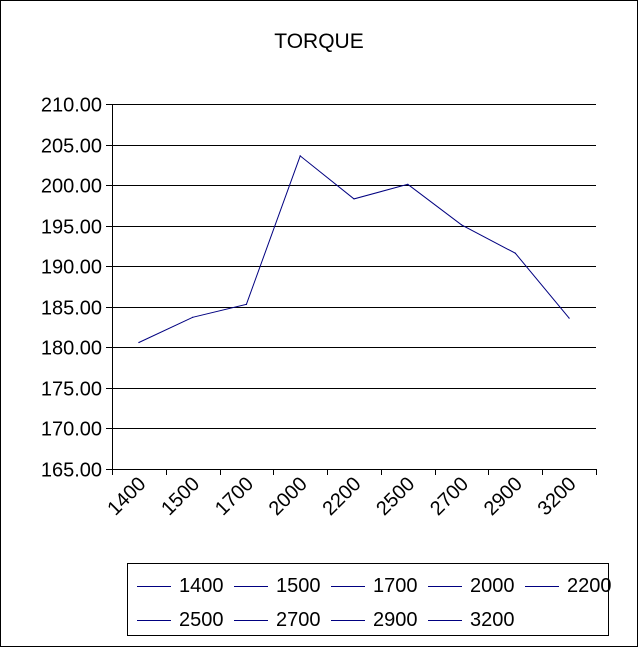 This screenshot has width=638, height=647. Describe the element at coordinates (71, 147) in the screenshot. I see `y-tick-label: 205.00` at that location.